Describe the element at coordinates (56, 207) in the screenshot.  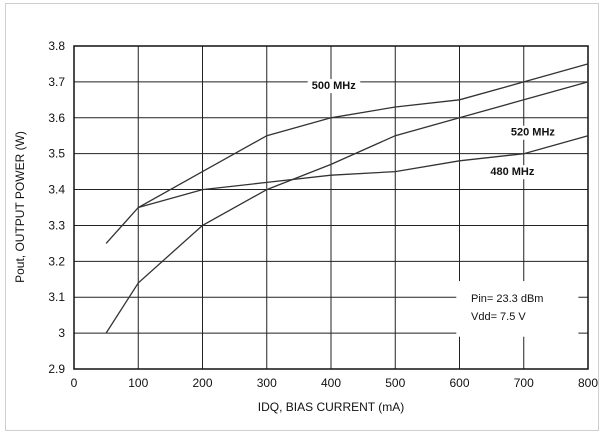
I see `y-tick-labels: 2.9 3 3.1 3.2 3.3 3.4 3.5 3.6 3.7 3.8` at that location.